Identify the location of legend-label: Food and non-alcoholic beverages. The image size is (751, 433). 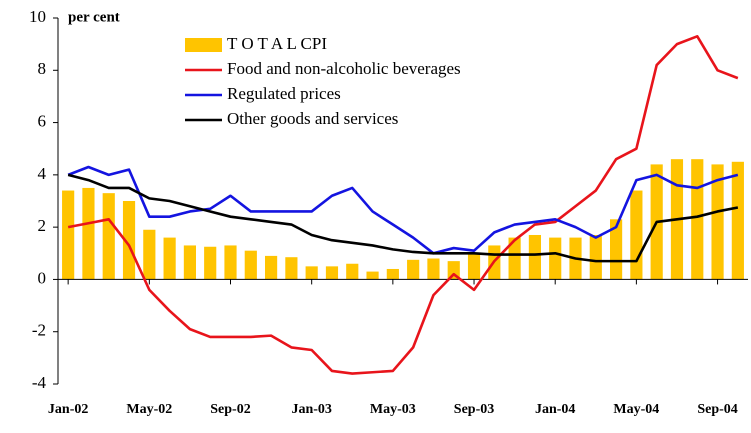
(344, 68).